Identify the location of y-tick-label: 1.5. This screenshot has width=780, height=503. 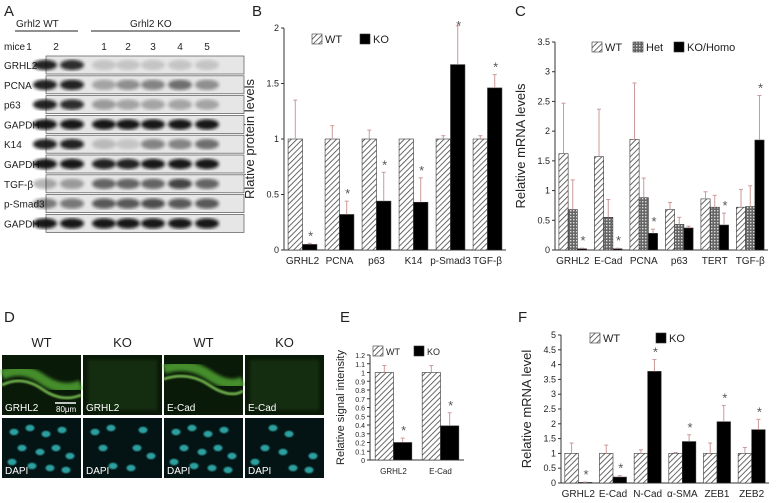
(272, 84).